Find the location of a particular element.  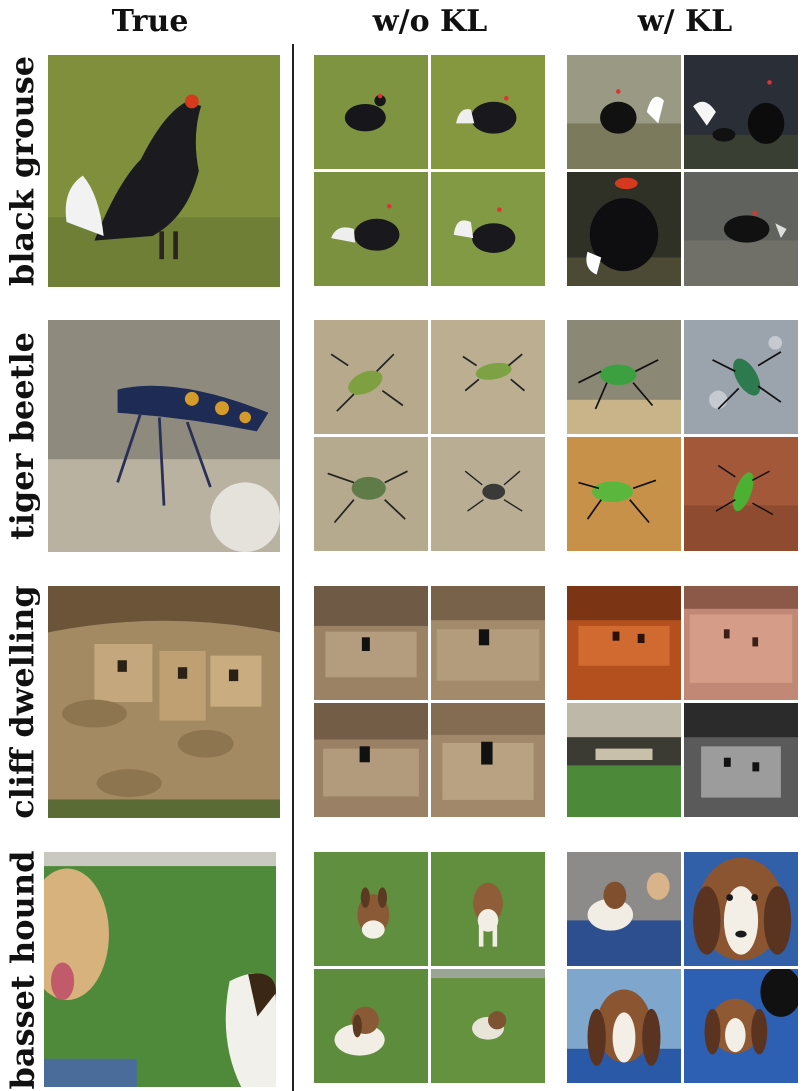

column-divider is located at coordinates (293, 567).